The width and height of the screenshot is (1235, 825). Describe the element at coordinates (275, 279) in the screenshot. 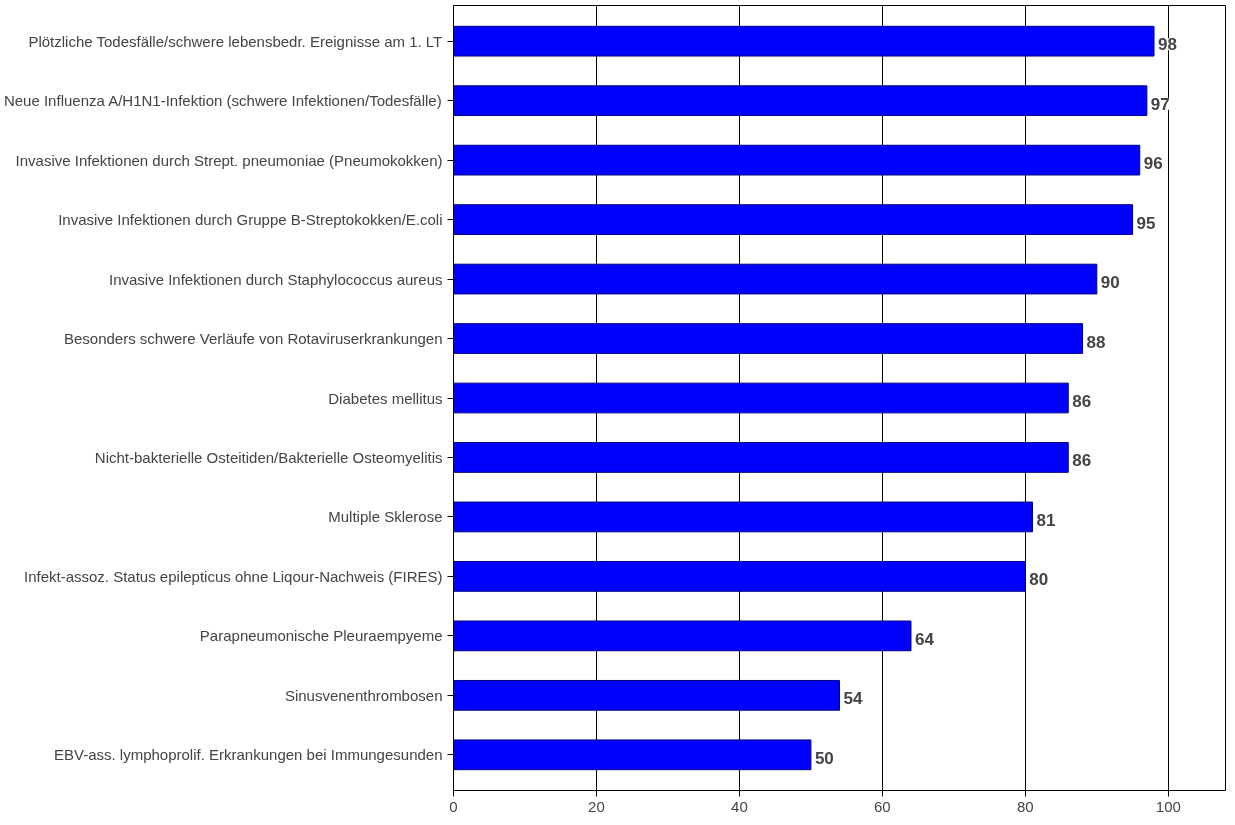

I see `y-tick-label: Invasive Infektionen durch Staphylococcus aureus` at that location.